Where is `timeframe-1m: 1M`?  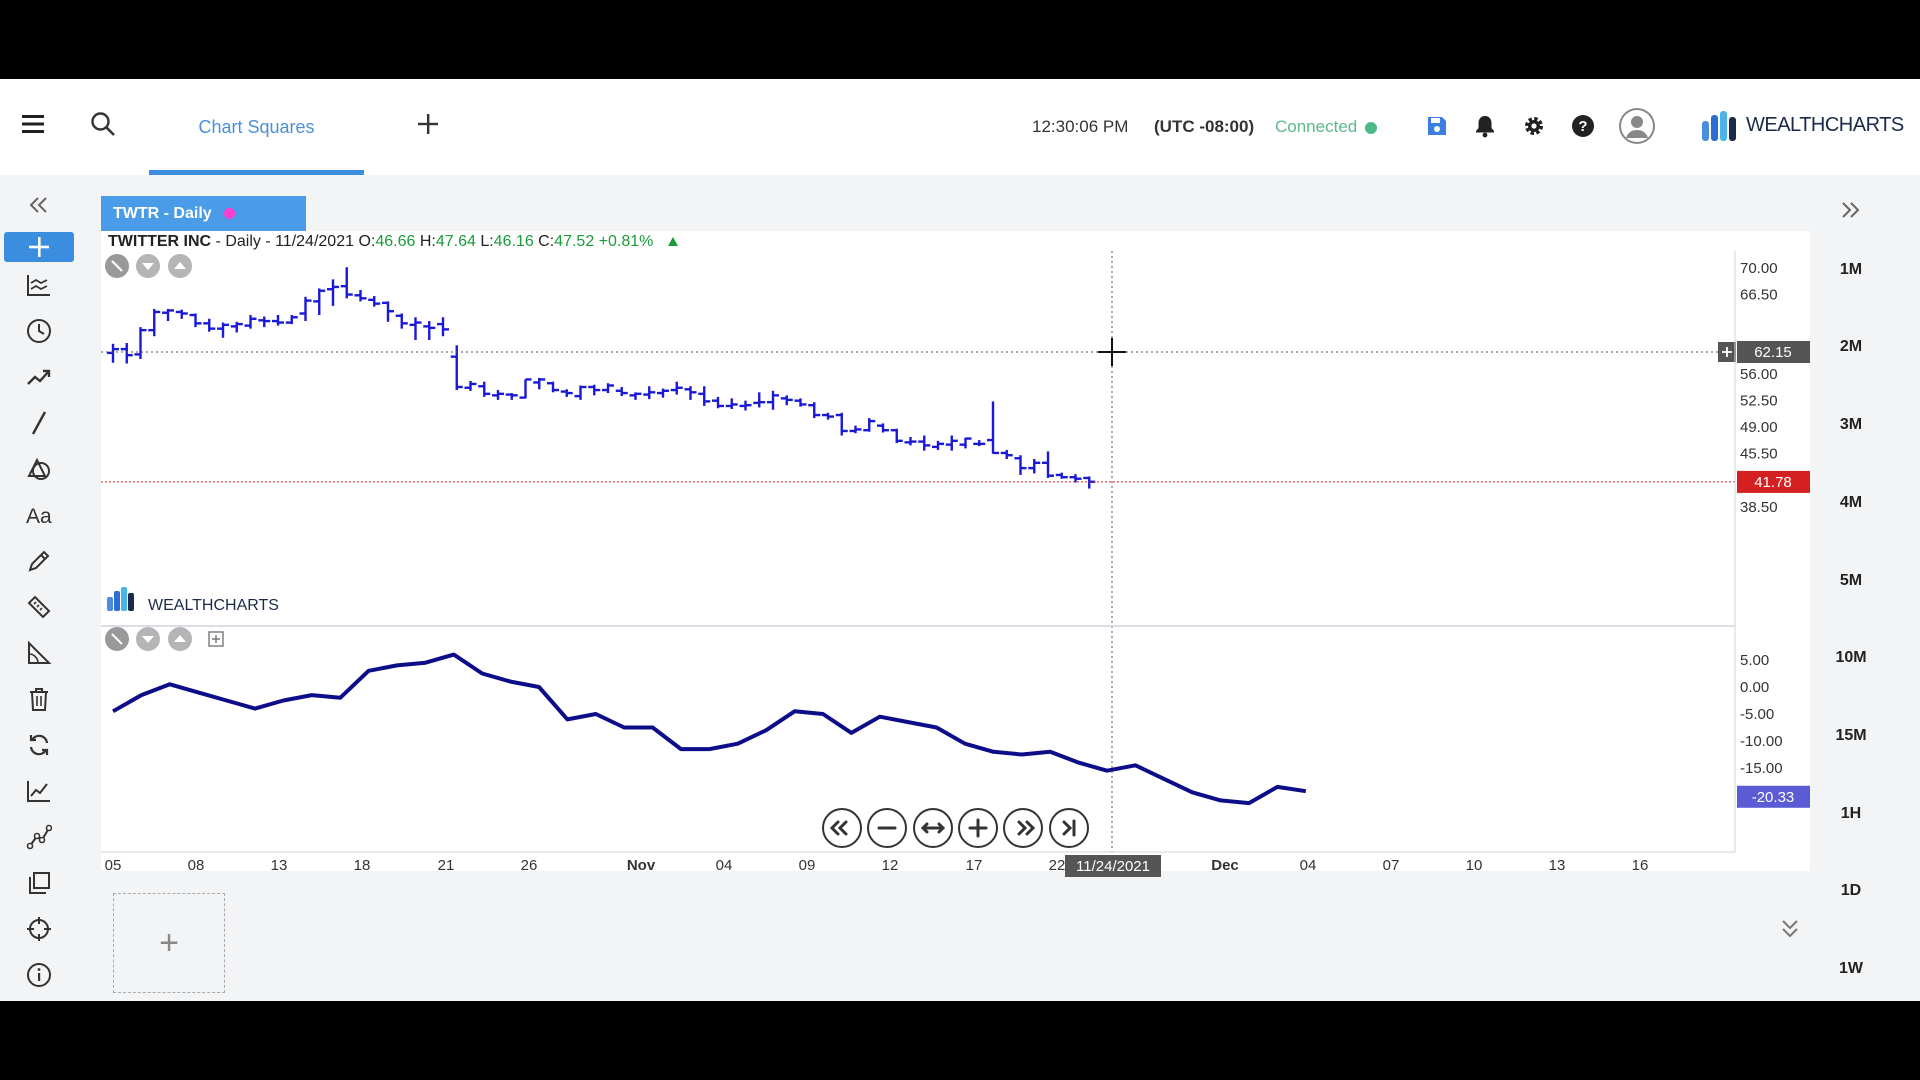
timeframe-1m: 1M is located at coordinates (1851, 269).